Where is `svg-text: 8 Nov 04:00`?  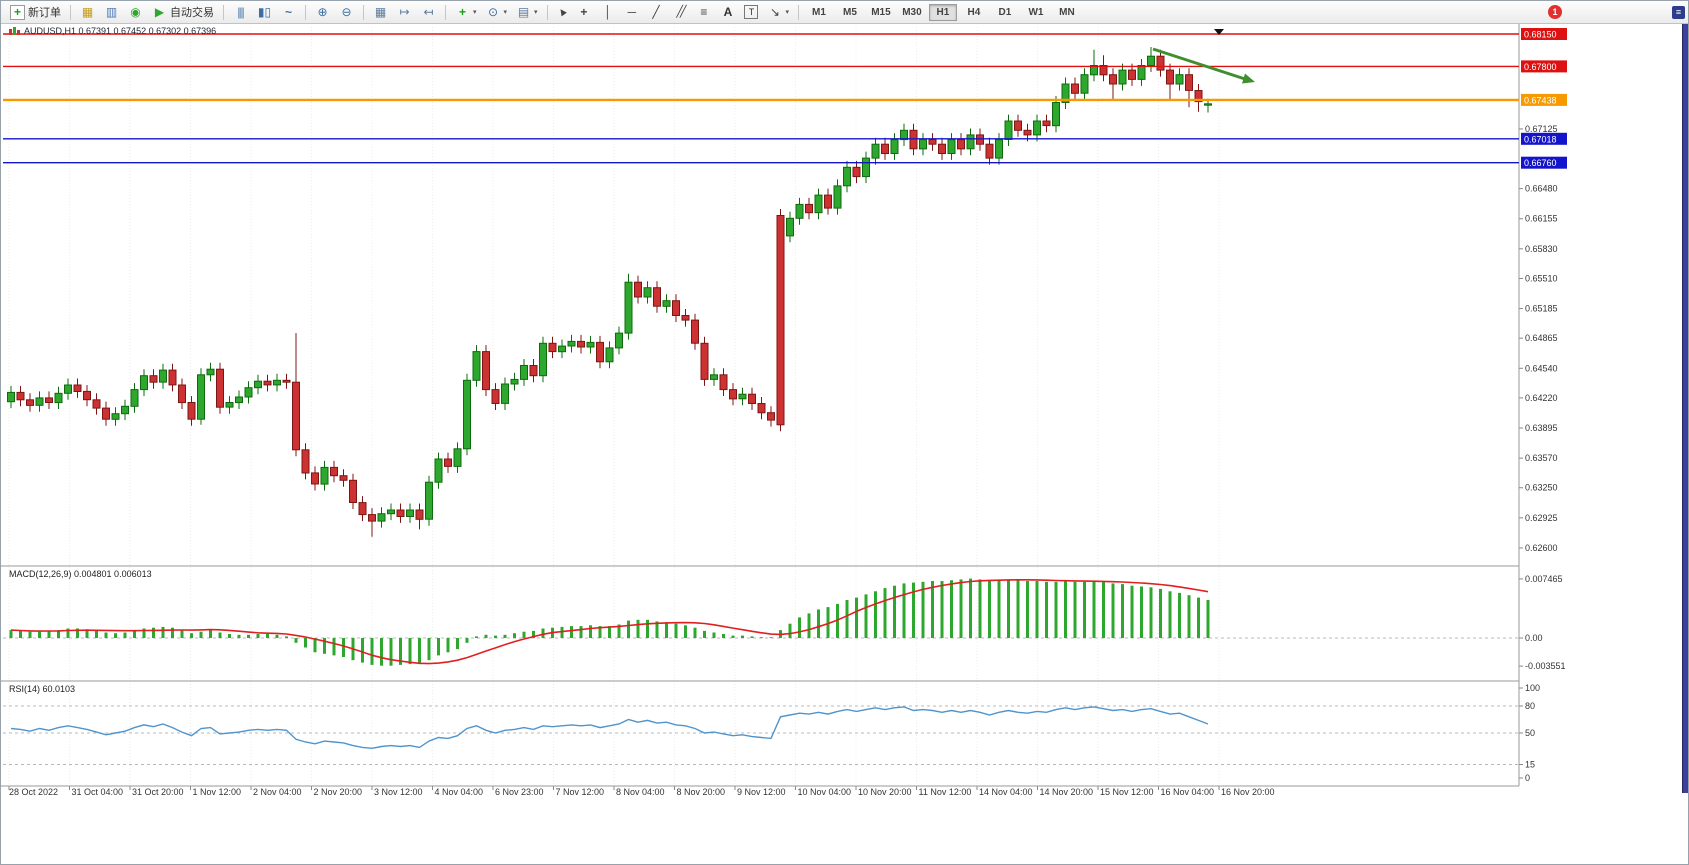
svg-text: 8 Nov 04:00 is located at coordinates (640, 792).